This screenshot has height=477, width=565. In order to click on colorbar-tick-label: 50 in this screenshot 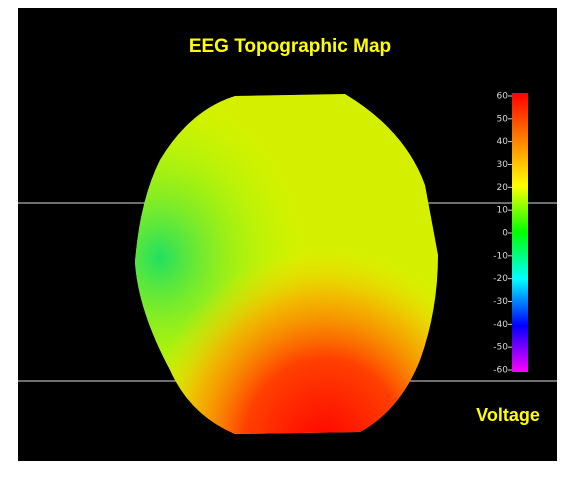, I will do `click(503, 119)`.